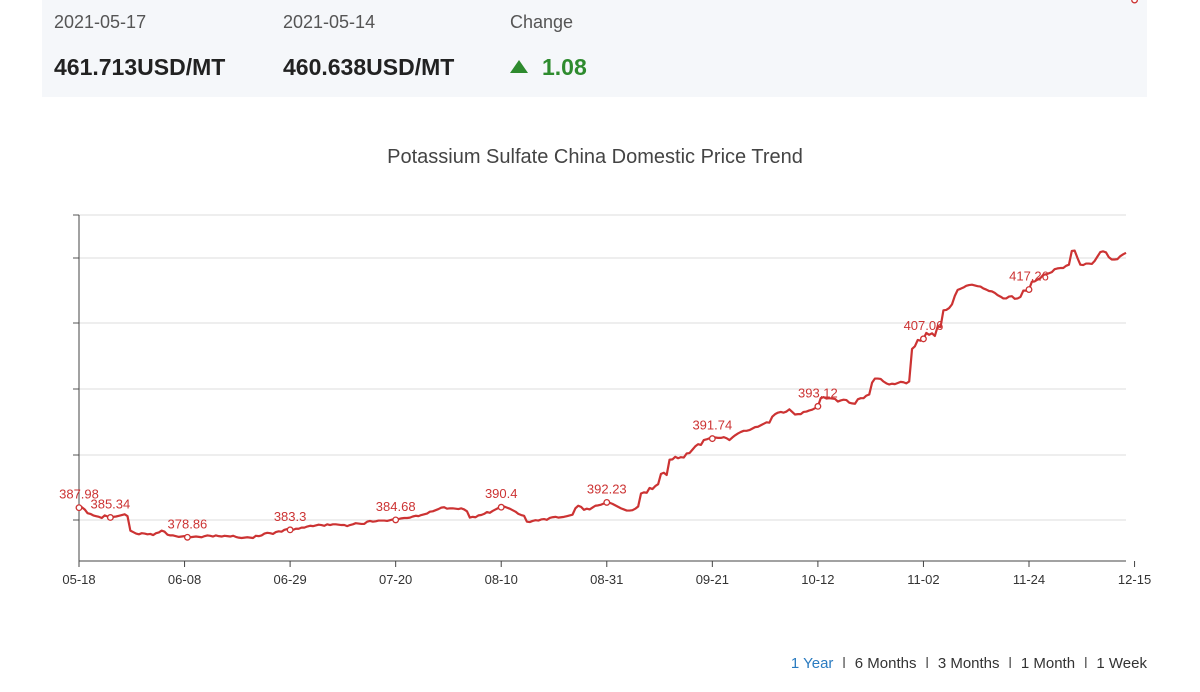 This screenshot has width=1200, height=692. Describe the element at coordinates (1029, 276) in the screenshot. I see `data-label-10: 417.26` at that location.